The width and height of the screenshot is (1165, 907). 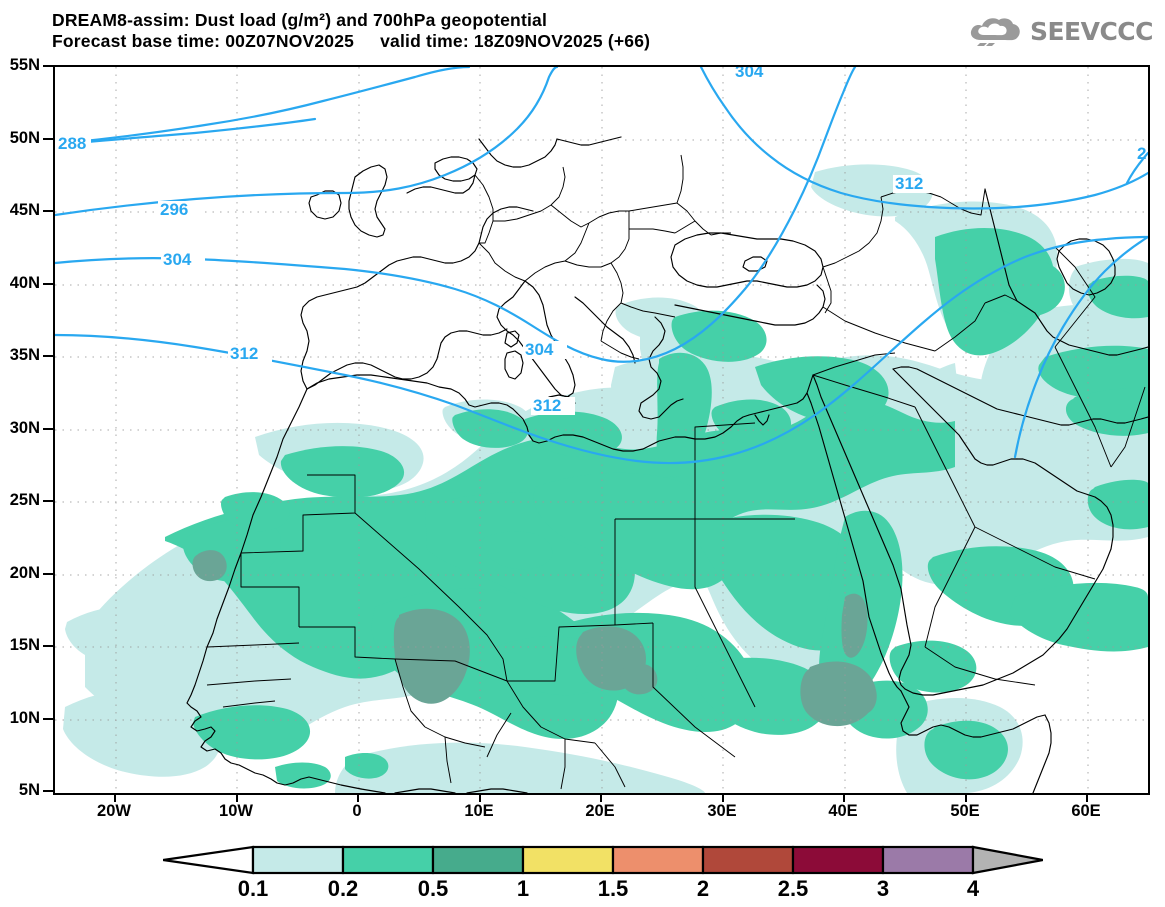 I want to click on colorbar-cell-0.1-0.2, so click(x=298, y=860).